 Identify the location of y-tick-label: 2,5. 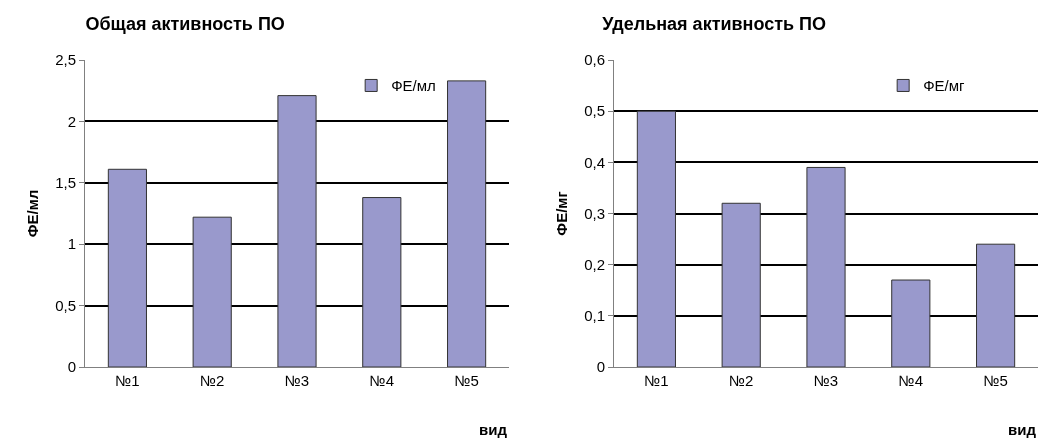
(65, 60).